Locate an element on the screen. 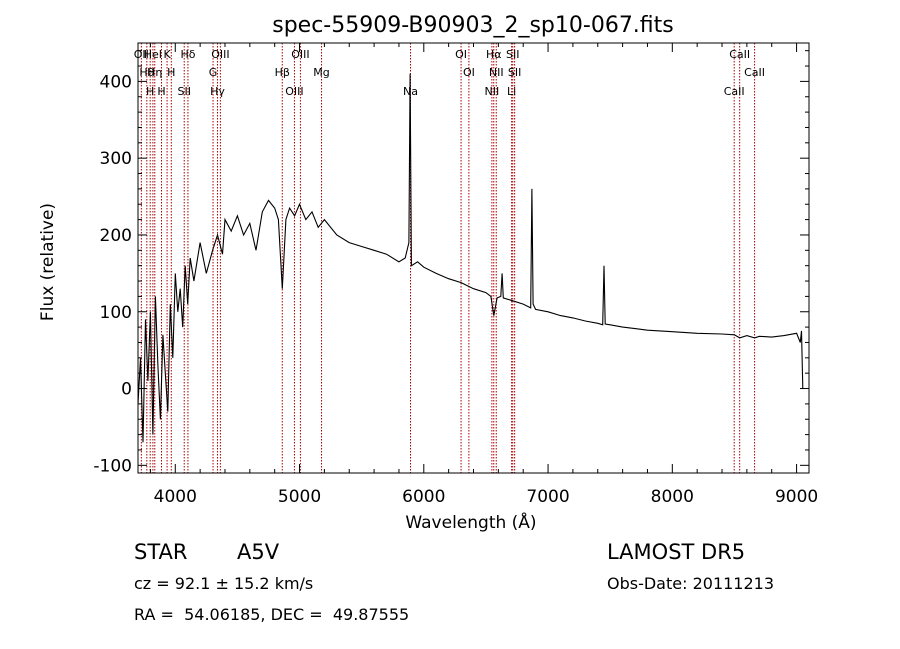 This screenshot has width=900, height=649. spectral-line-label: G is located at coordinates (213, 72).